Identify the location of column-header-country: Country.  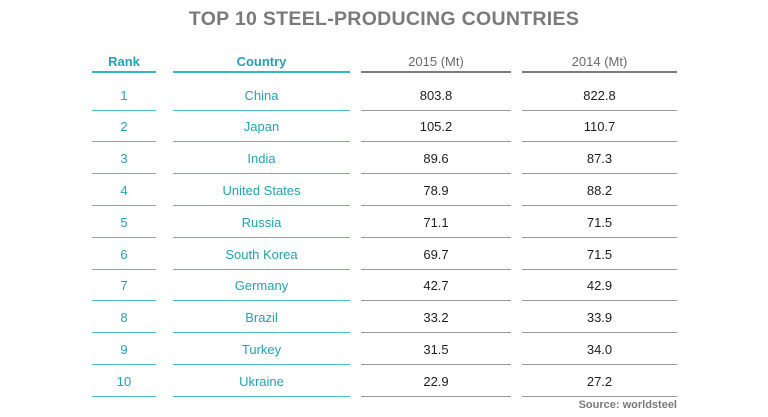
(261, 61).